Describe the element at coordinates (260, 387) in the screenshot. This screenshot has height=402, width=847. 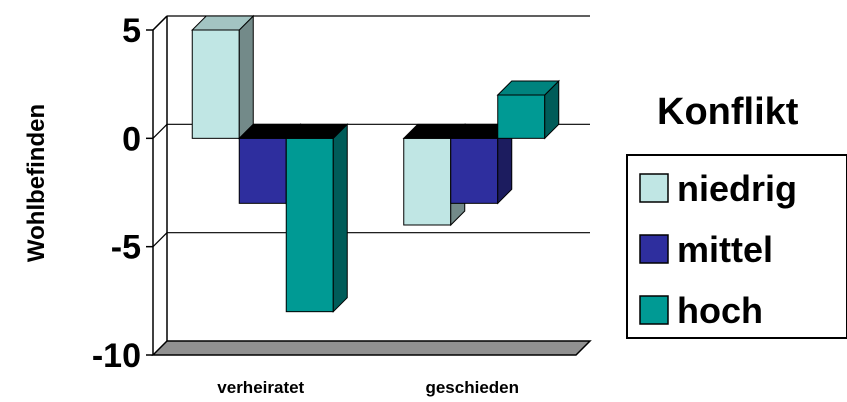
I see `x-category-label: verheiratet` at that location.